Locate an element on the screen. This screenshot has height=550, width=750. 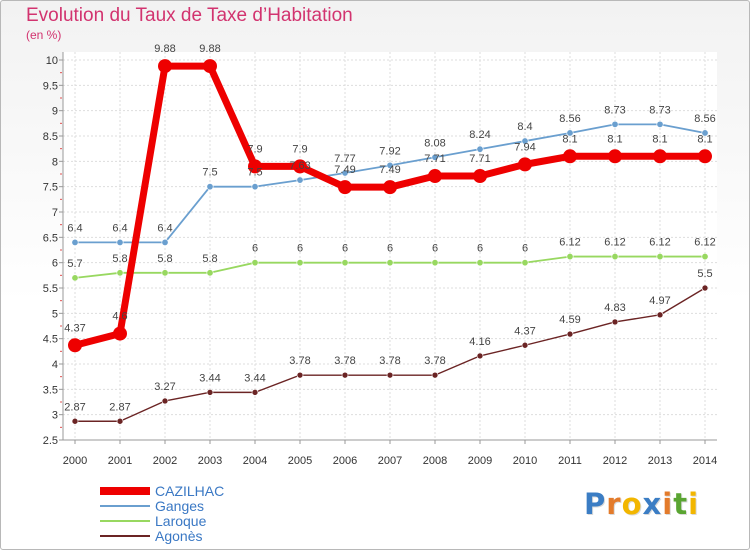
data-label-ganges: 8.24 is located at coordinates (479, 135).